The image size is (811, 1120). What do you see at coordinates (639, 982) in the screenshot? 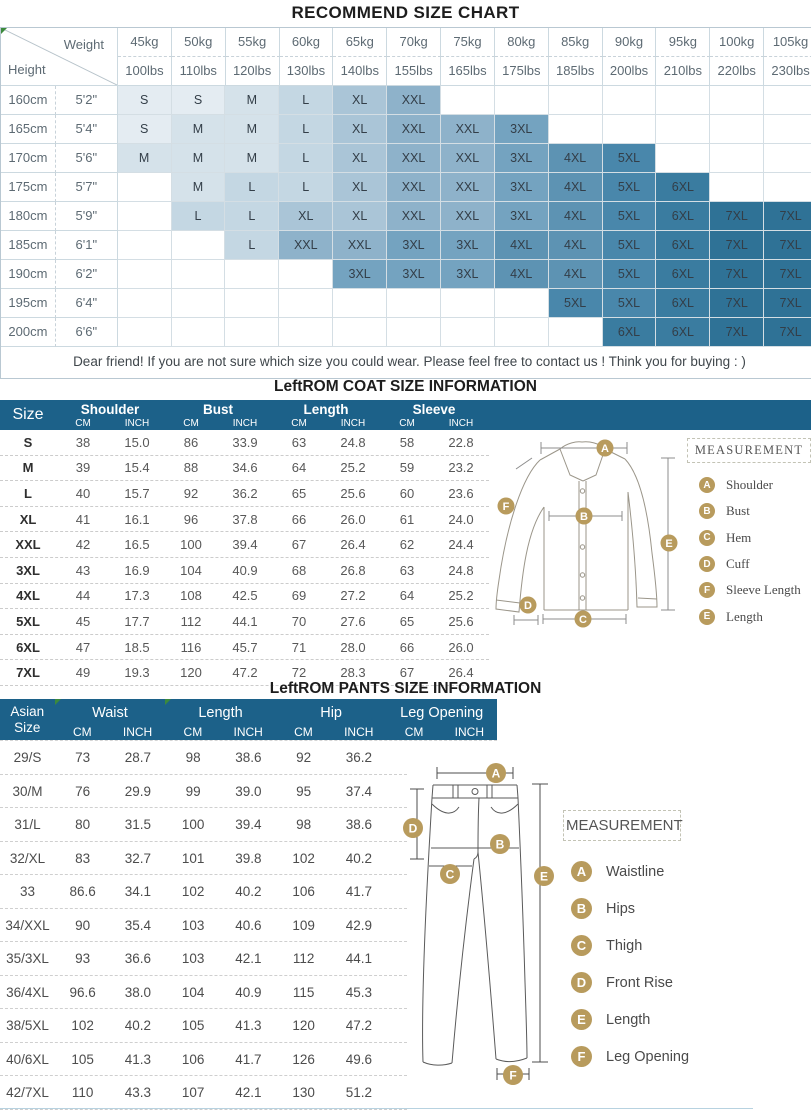
I see `legend-label: Front Rise` at bounding box center [639, 982].